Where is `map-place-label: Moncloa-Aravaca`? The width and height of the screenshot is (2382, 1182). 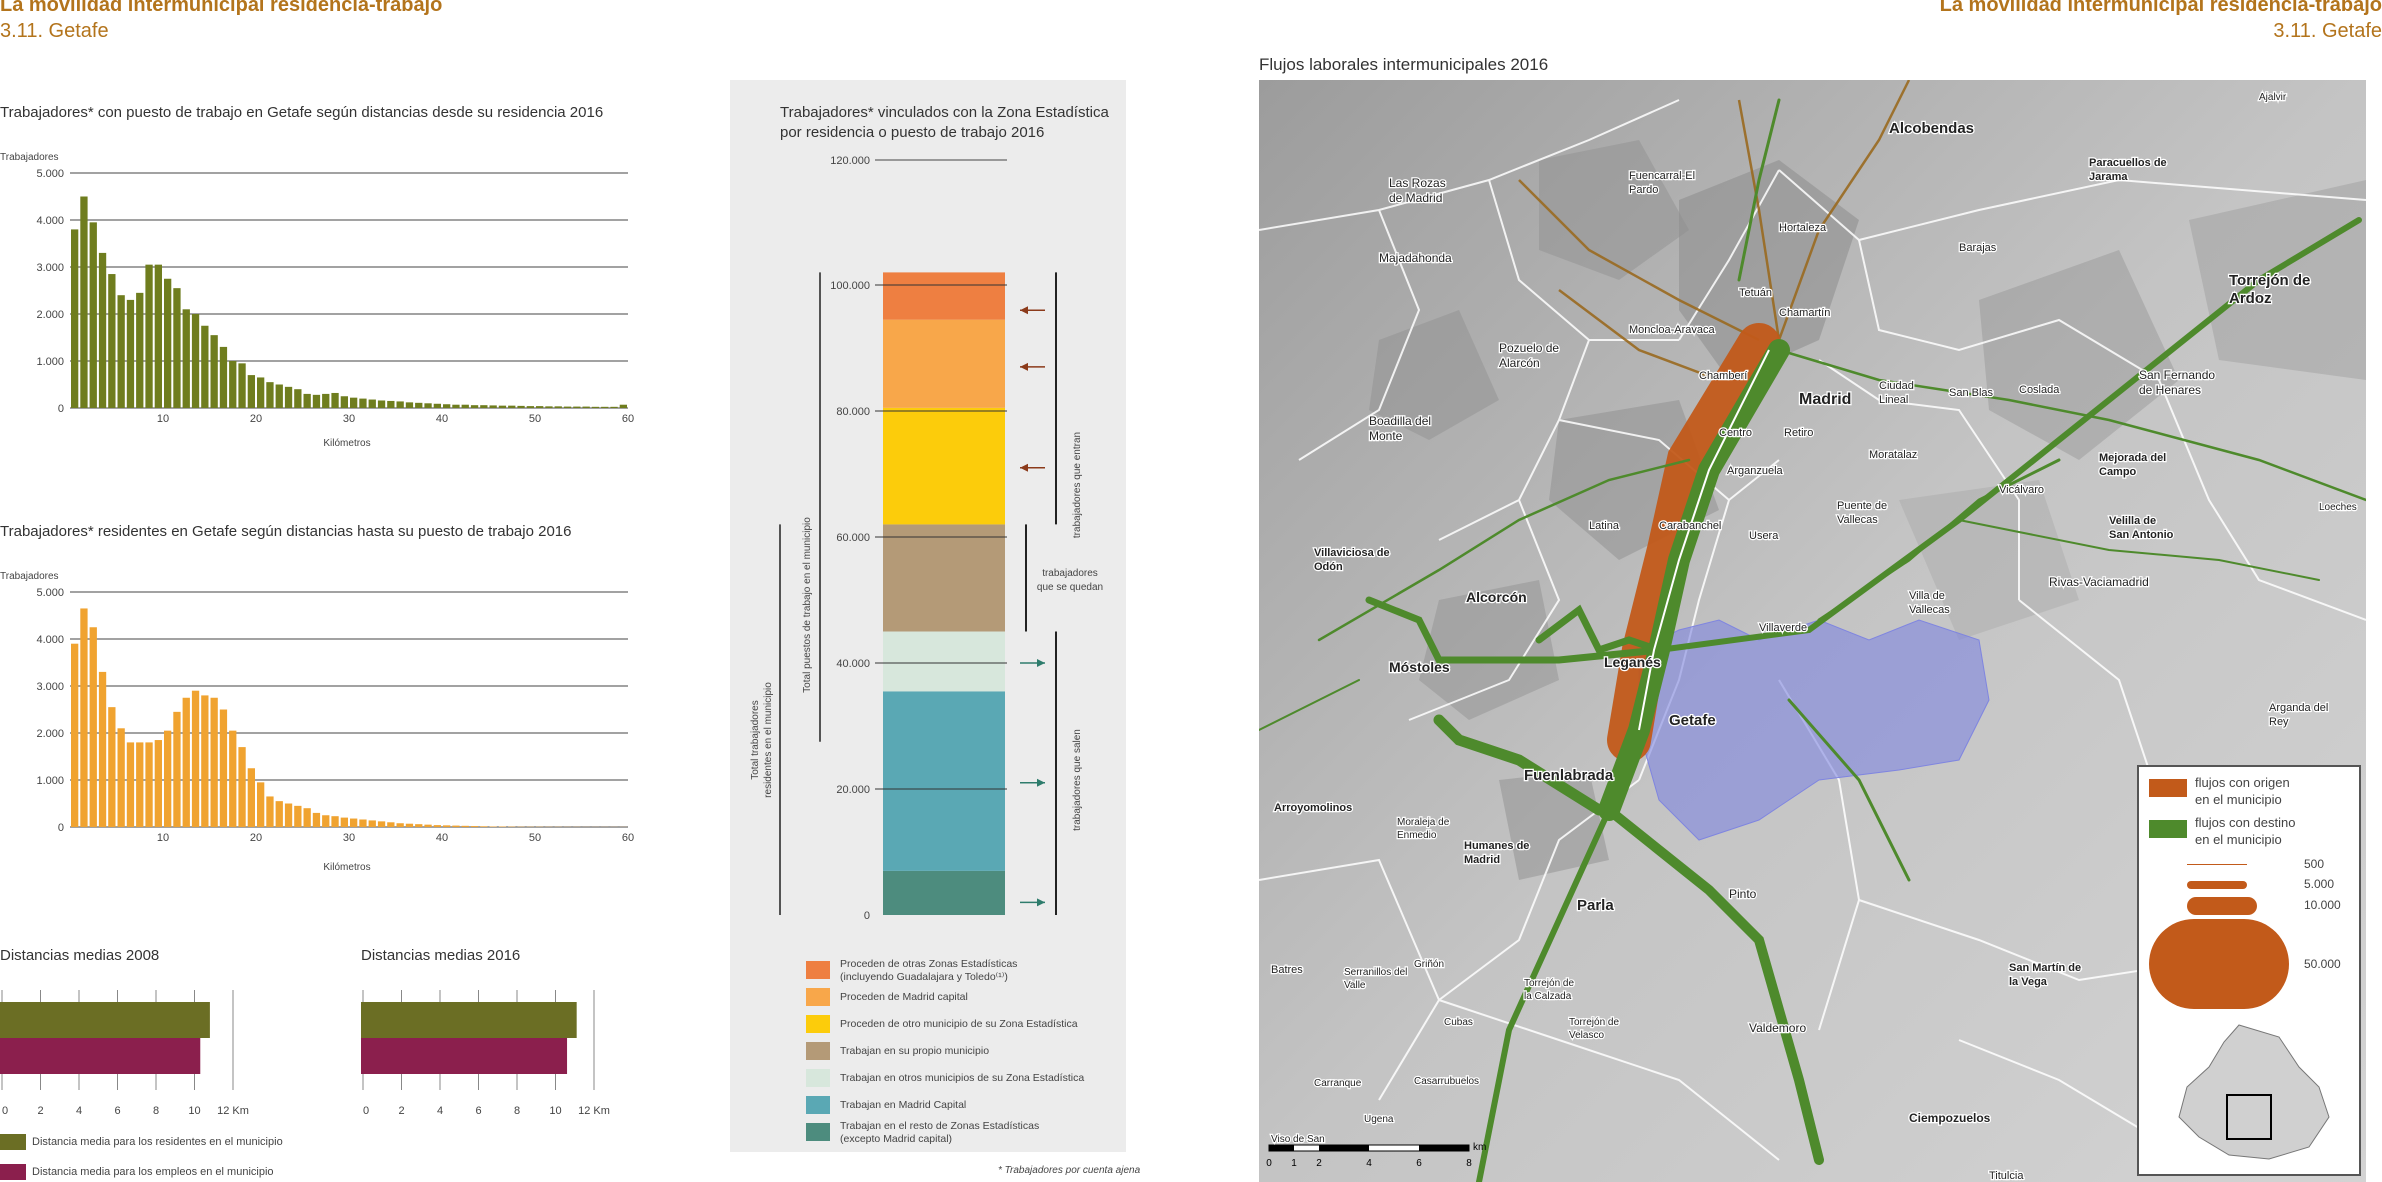 map-place-label: Moncloa-Aravaca is located at coordinates (1672, 330).